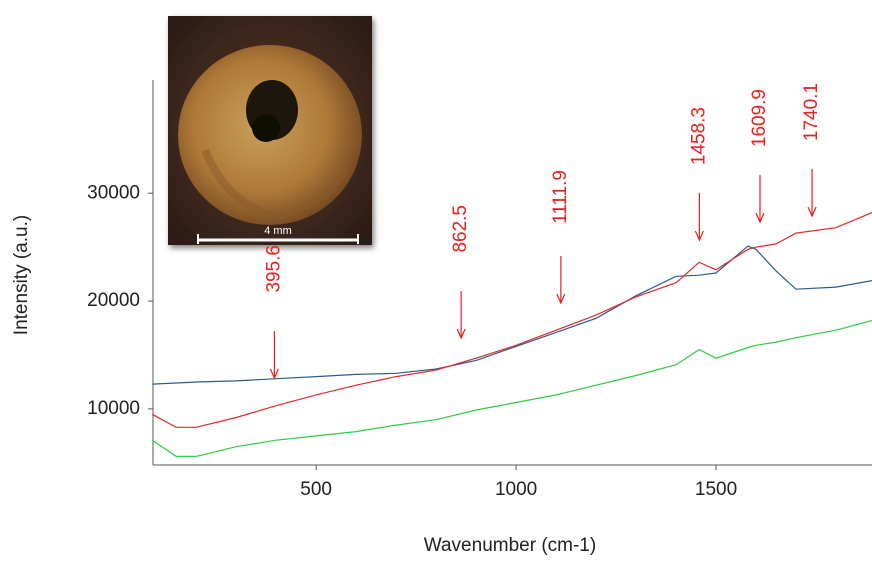 The height and width of the screenshot is (563, 872). Describe the element at coordinates (316, 489) in the screenshot. I see `x-tick-label: 500` at that location.